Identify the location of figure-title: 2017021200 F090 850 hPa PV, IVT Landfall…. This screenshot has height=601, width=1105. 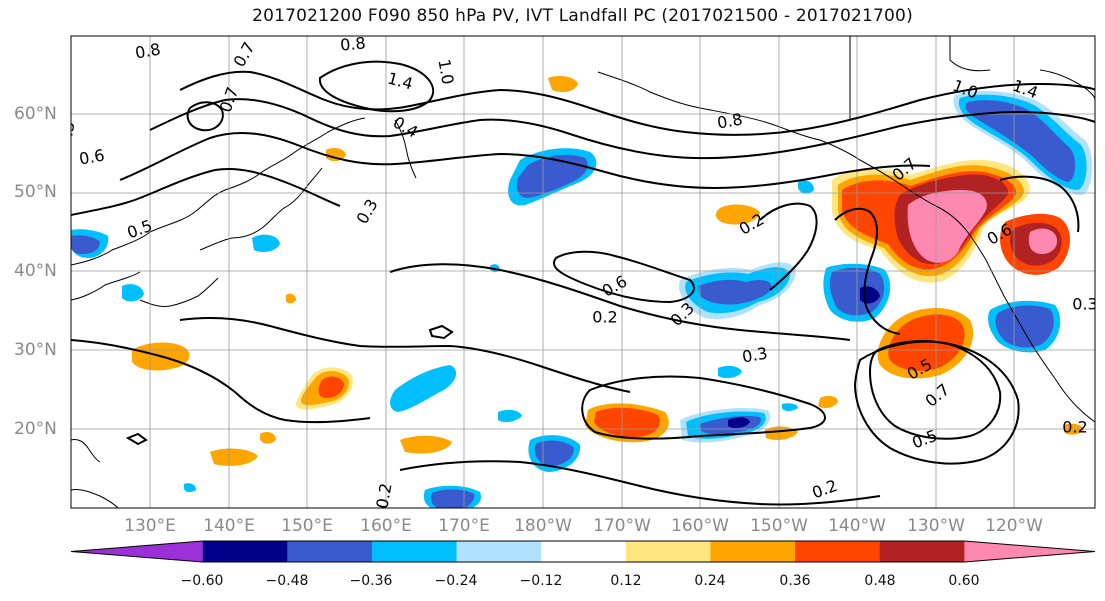
(582, 16).